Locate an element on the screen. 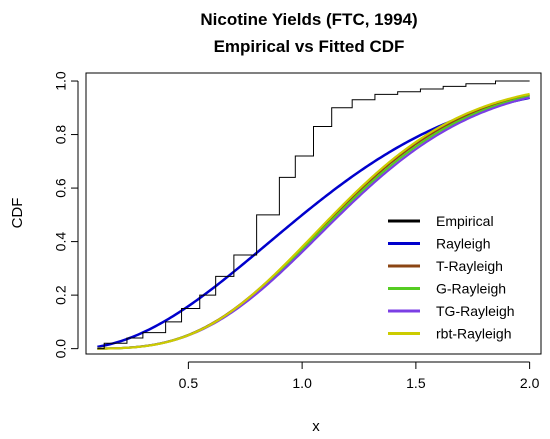 The image size is (550, 439). x-tick-label: 1.5 is located at coordinates (416, 383).